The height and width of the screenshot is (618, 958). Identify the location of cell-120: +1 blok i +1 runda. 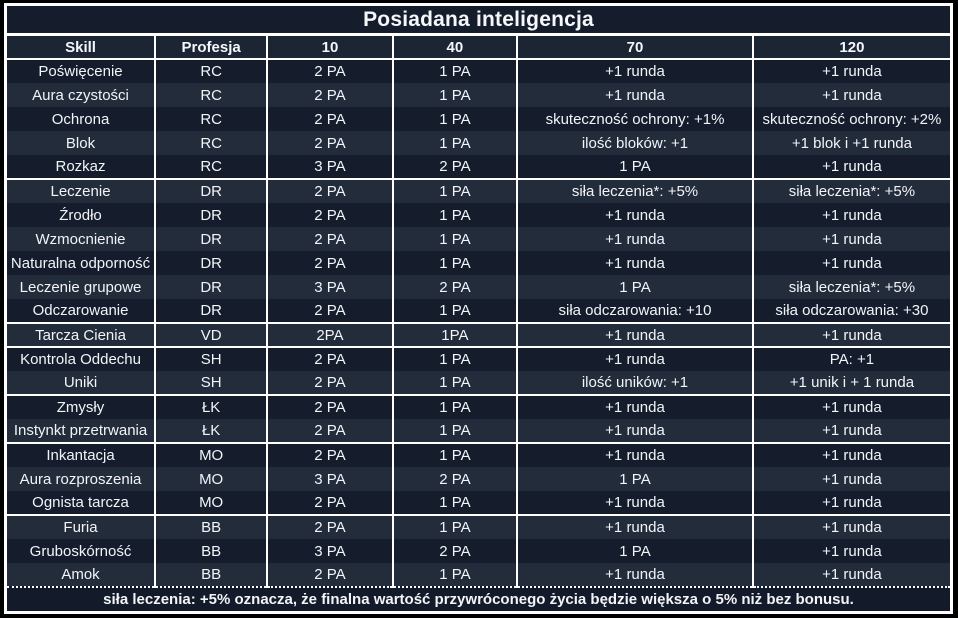
(850, 143).